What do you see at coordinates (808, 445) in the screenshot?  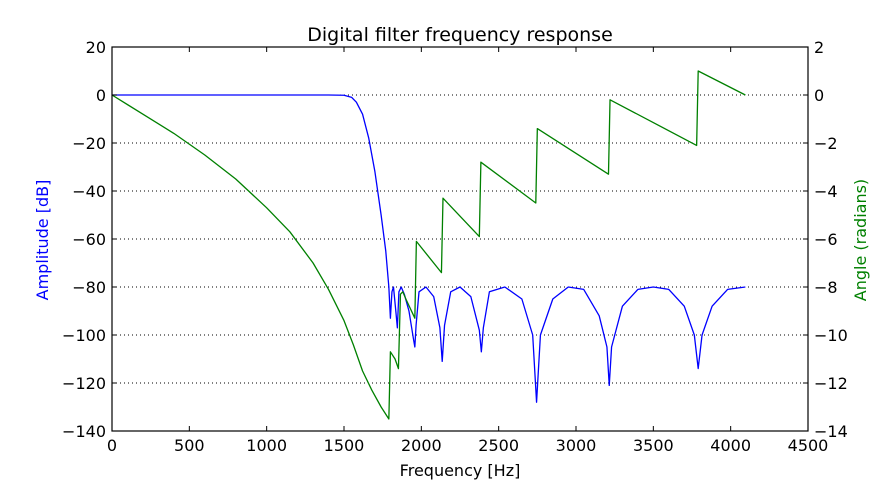 I see `x-tick-label: 4500` at bounding box center [808, 445].